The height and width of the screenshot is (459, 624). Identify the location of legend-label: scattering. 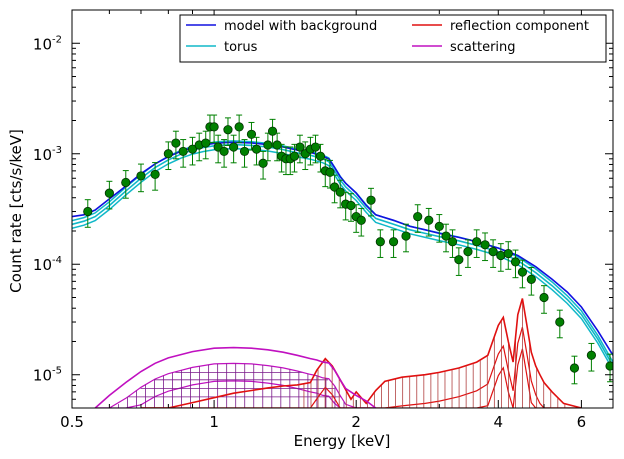
(483, 47).